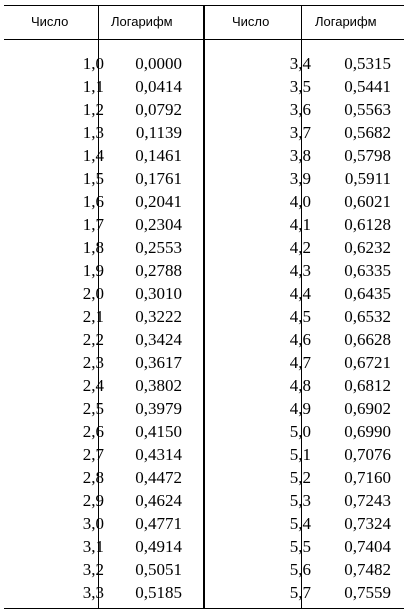 Image resolution: width=408 pixels, height=616 pixels. Describe the element at coordinates (93, 293) in the screenshot. I see `number-cell: 2,0` at that location.